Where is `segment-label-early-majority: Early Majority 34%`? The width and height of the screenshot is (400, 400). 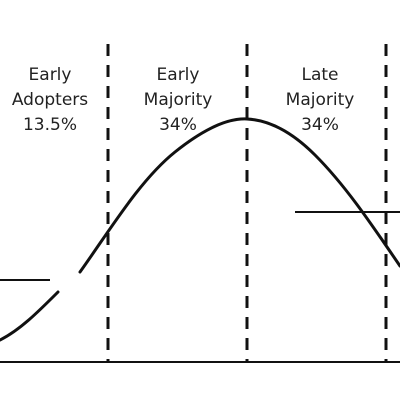
segment-label-early-majority: Early Majority 34% is located at coordinates (178, 100).